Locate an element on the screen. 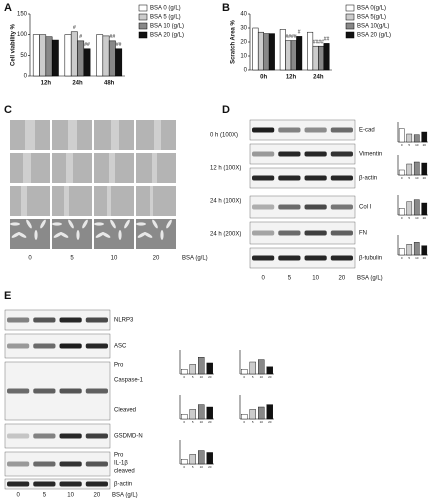 The width and height of the screenshot is (432, 500). blot-label: Pro is located at coordinates (119, 366).